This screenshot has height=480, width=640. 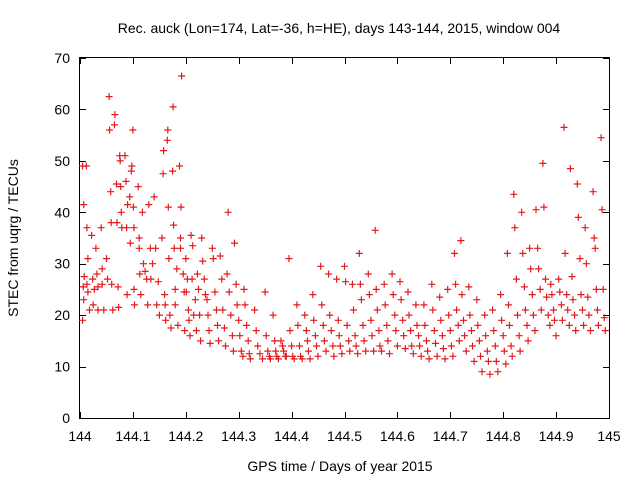 I want to click on y-tick-label: 20, so click(x=62, y=315).